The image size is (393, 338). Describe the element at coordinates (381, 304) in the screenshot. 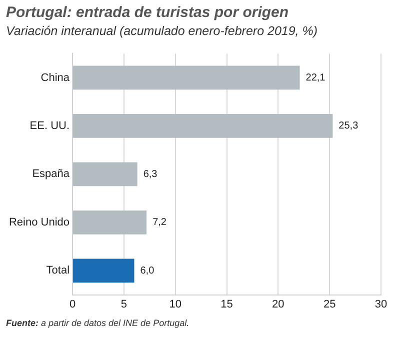

I see `x-tick-label: 30` at that location.